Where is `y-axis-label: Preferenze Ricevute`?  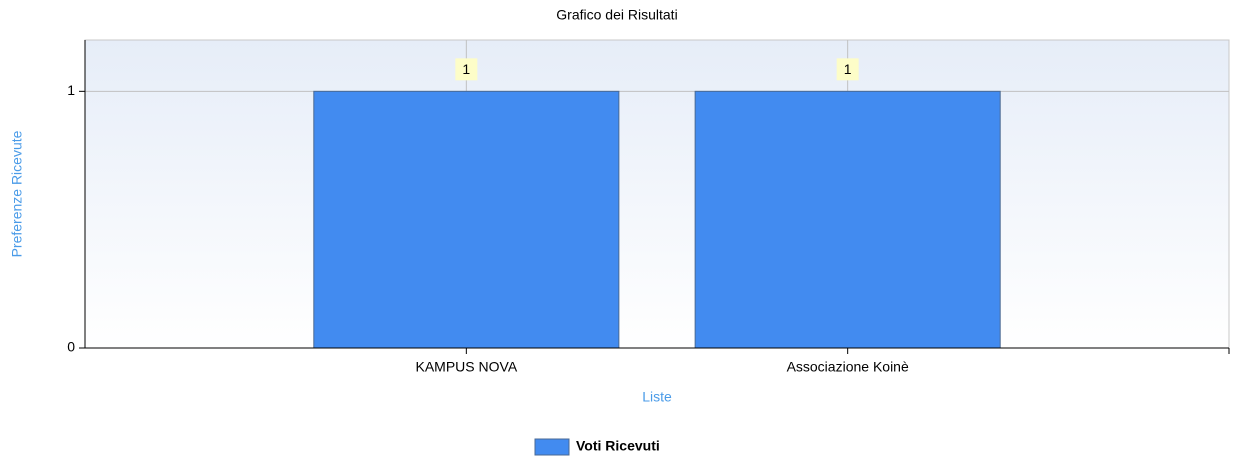 y-axis-label: Preferenze Ricevute is located at coordinates (17, 193).